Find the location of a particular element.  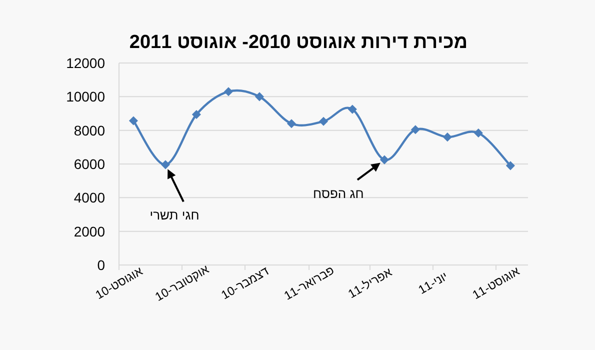

x-tick-label: אוגוסט-11 is located at coordinates (496, 283).